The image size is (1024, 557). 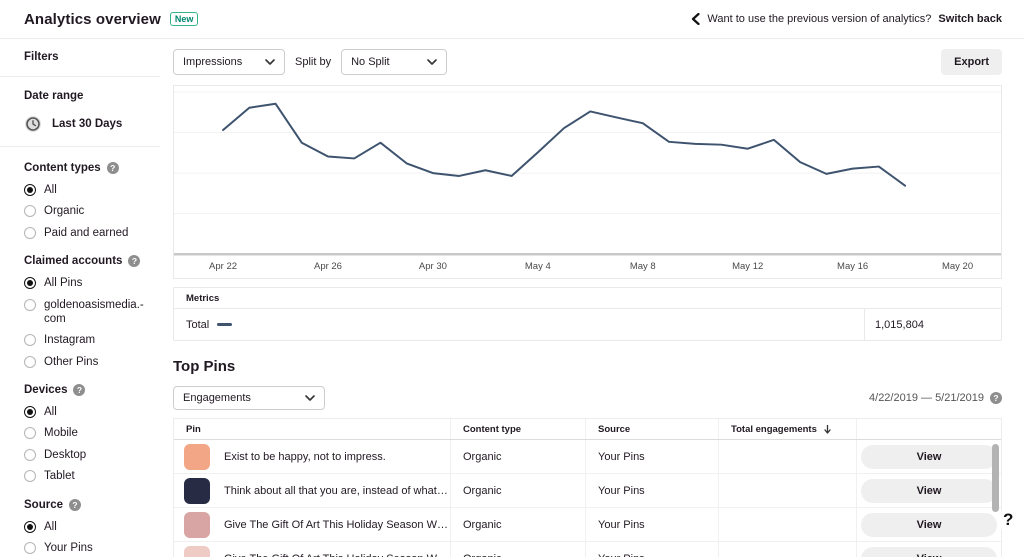 What do you see at coordinates (63, 283) in the screenshot?
I see `radio-label: All Pins` at bounding box center [63, 283].